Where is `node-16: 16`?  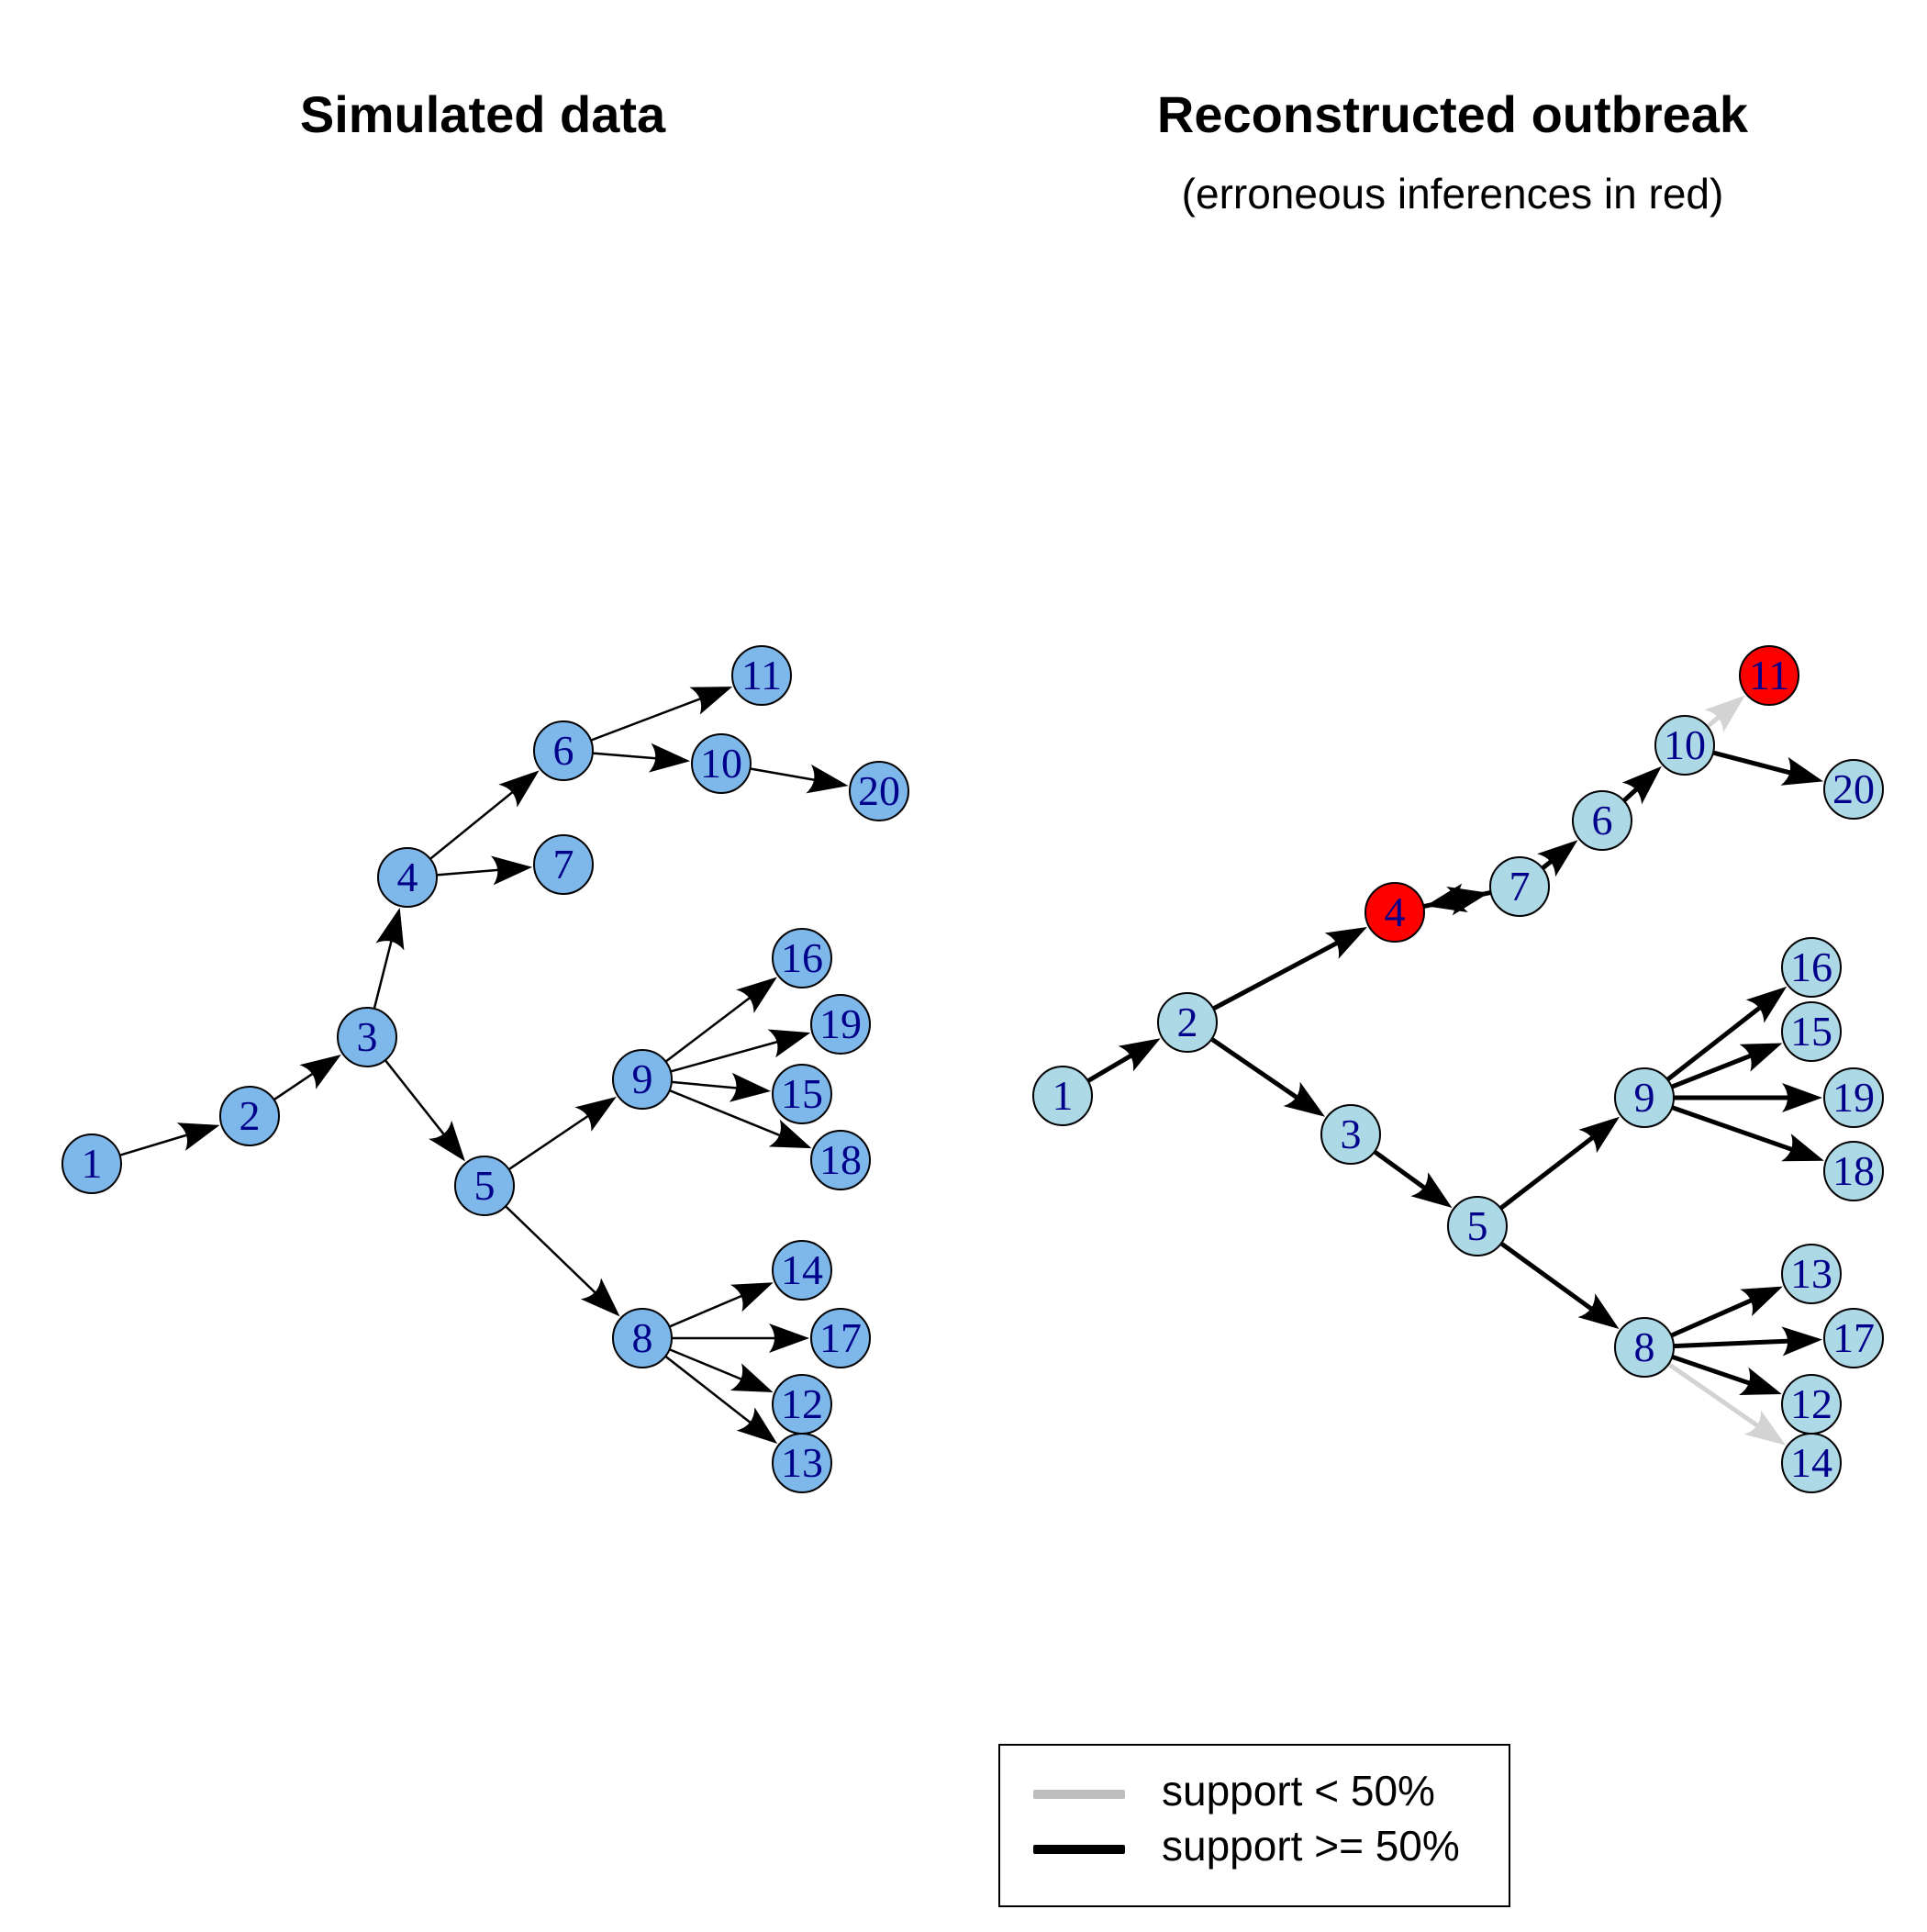 node-16: 16 is located at coordinates (802, 958).